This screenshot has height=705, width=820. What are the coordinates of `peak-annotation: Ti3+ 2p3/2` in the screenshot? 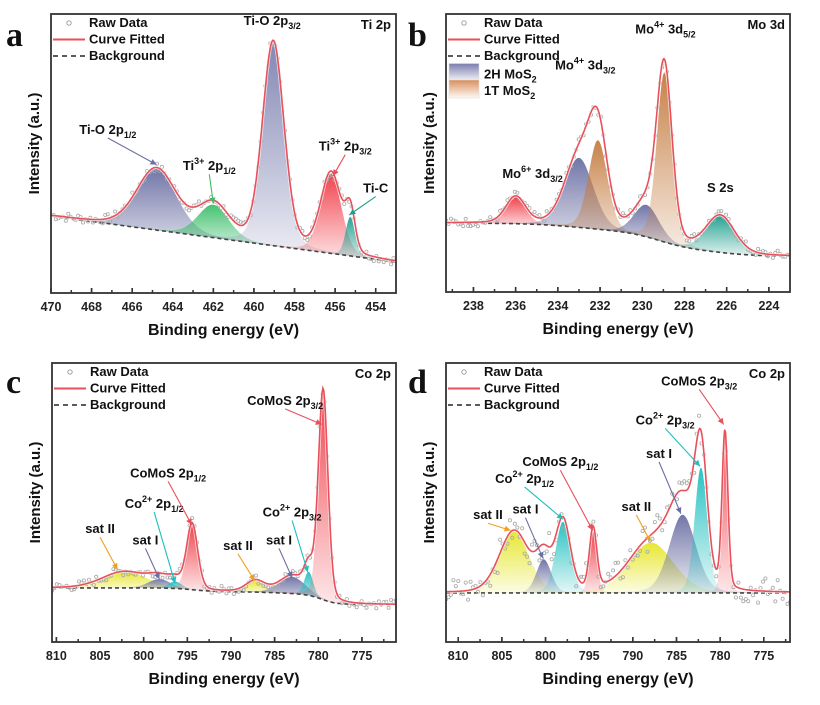 It's located at (345, 157).